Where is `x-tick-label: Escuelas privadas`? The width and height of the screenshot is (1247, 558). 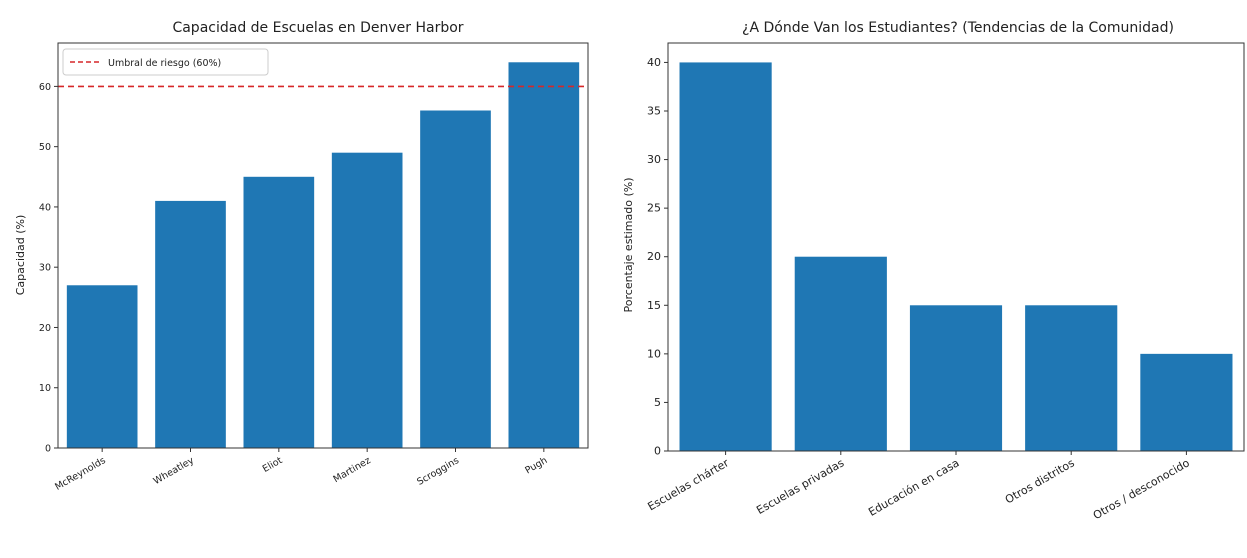 x-tick-label: Escuelas privadas is located at coordinates (800, 486).